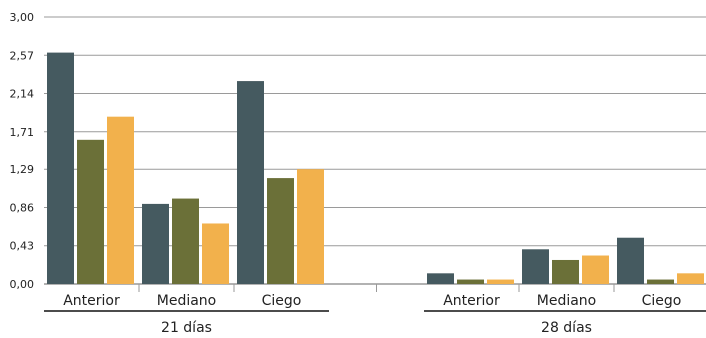 The width and height of the screenshot is (706, 338). What do you see at coordinates (22, 169) in the screenshot?
I see `y-tick-label: 1,29` at bounding box center [22, 169].